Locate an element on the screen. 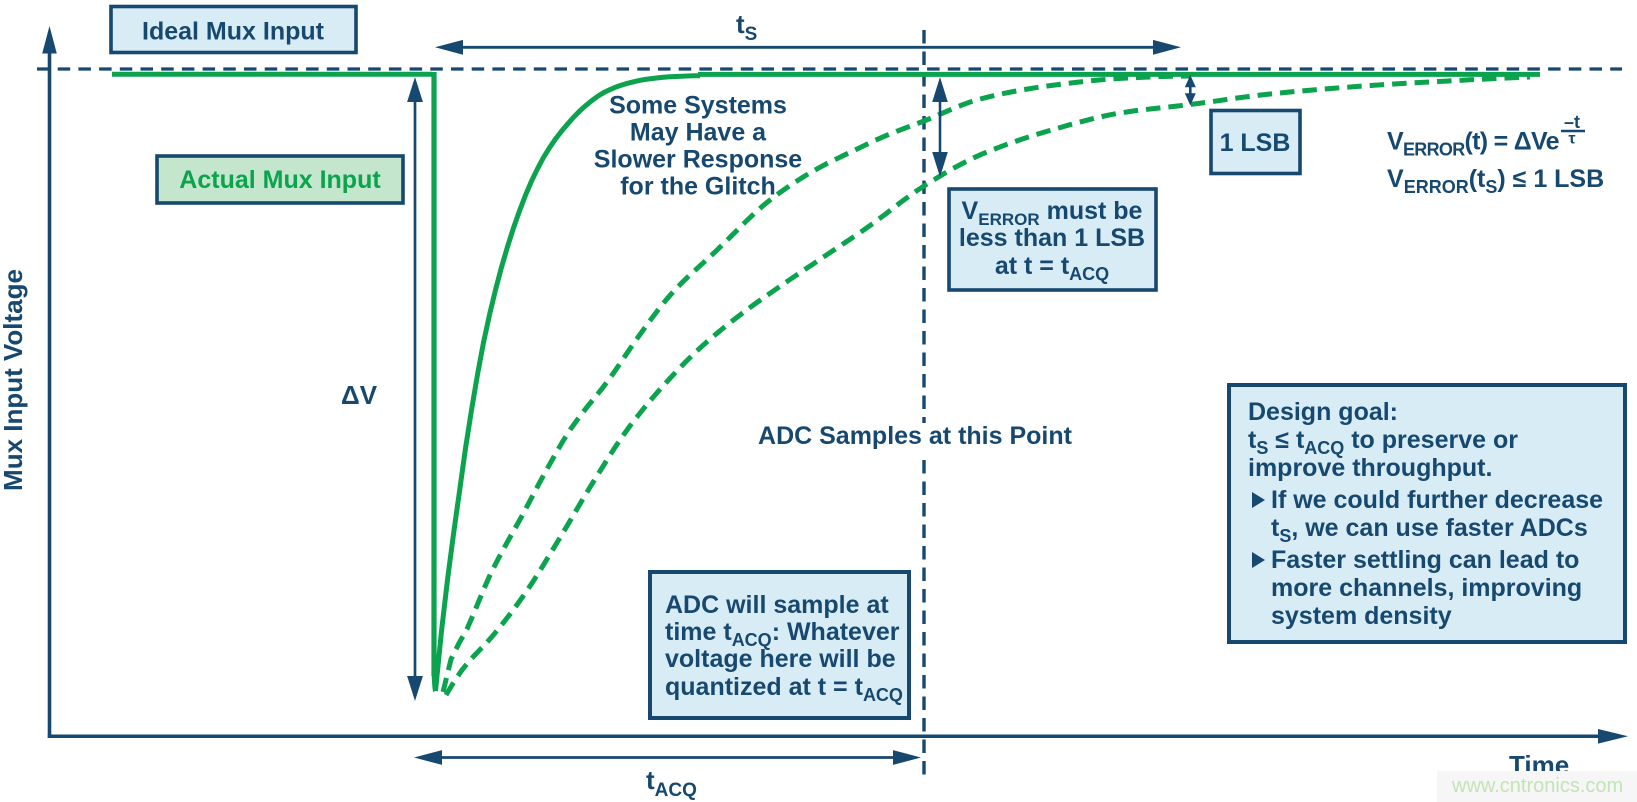 The width and height of the screenshot is (1637, 802). svg-text: If we could further decrease is located at coordinates (1437, 500).